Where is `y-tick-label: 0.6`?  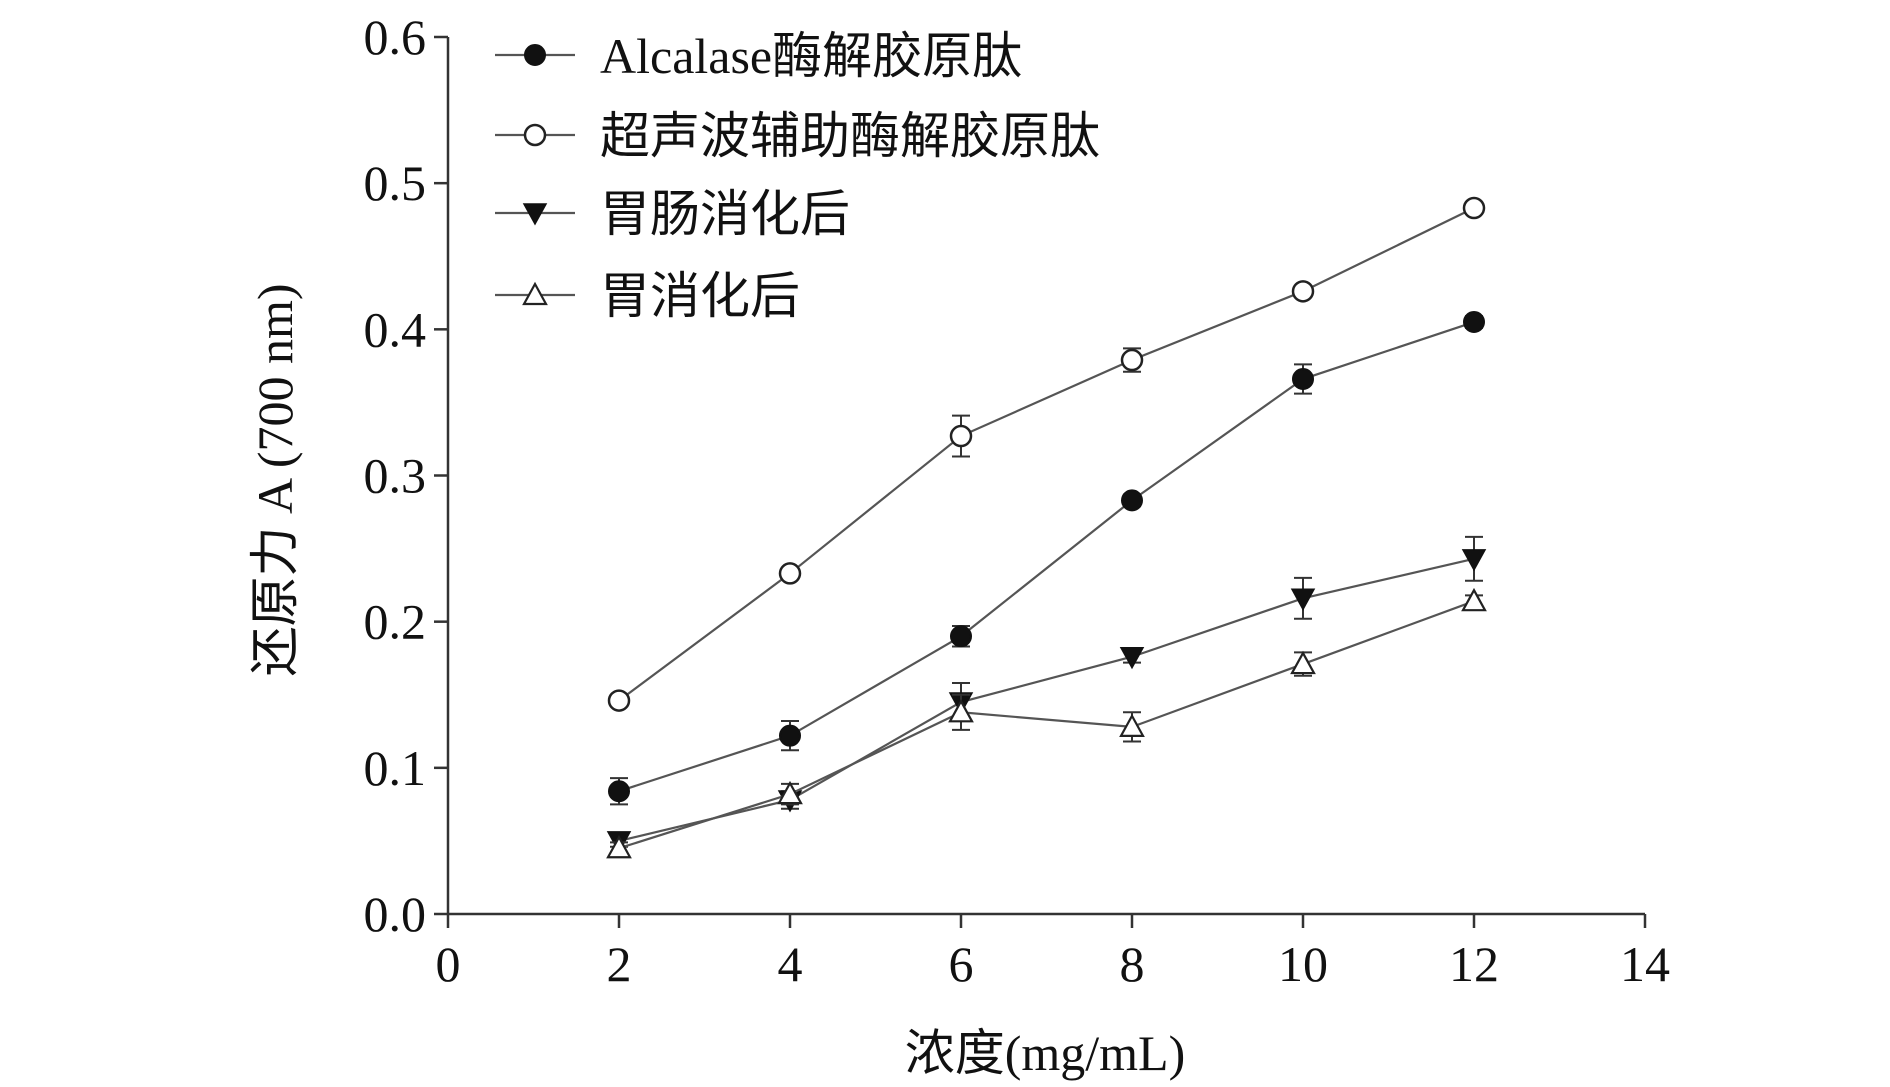
y-tick-label: 0.6 is located at coordinates (395, 37).